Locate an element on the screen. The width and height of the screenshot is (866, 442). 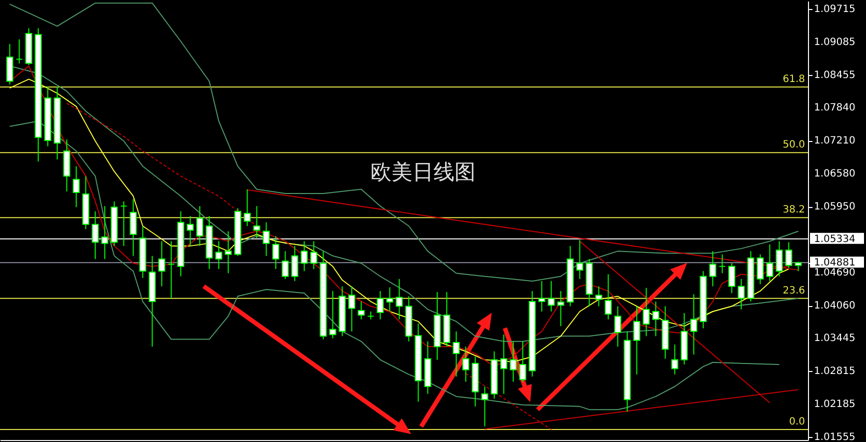
y-tick-label: 1.09085 is located at coordinates (835, 42).